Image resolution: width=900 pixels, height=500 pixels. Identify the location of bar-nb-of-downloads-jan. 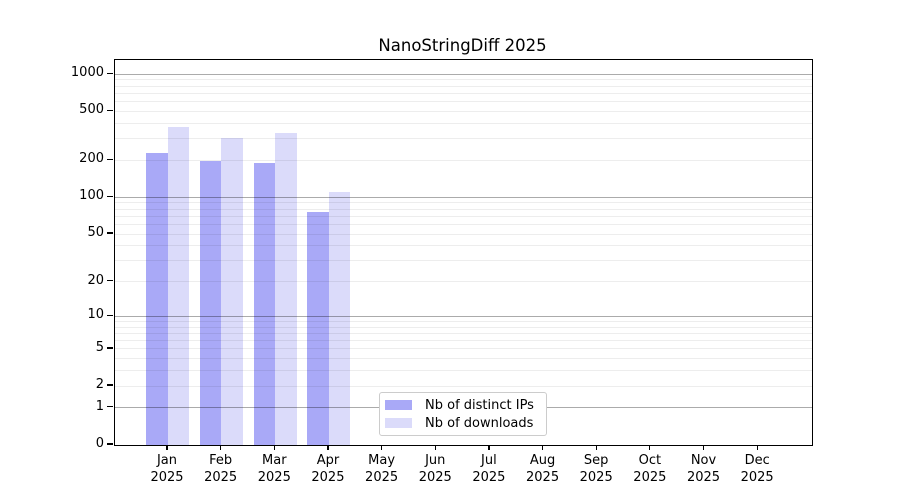
(178, 285).